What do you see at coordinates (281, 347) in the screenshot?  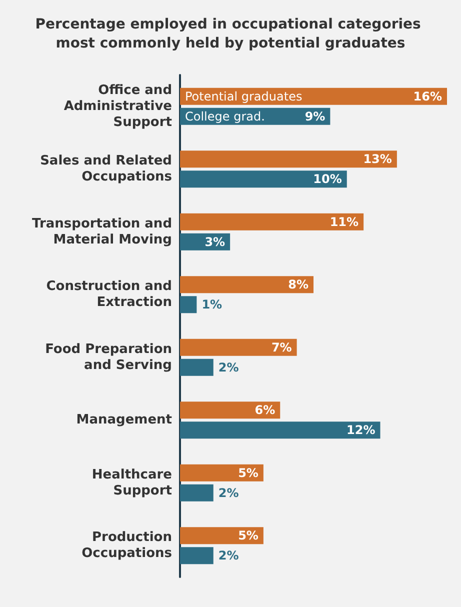 I see `data-label: 7%` at bounding box center [281, 347].